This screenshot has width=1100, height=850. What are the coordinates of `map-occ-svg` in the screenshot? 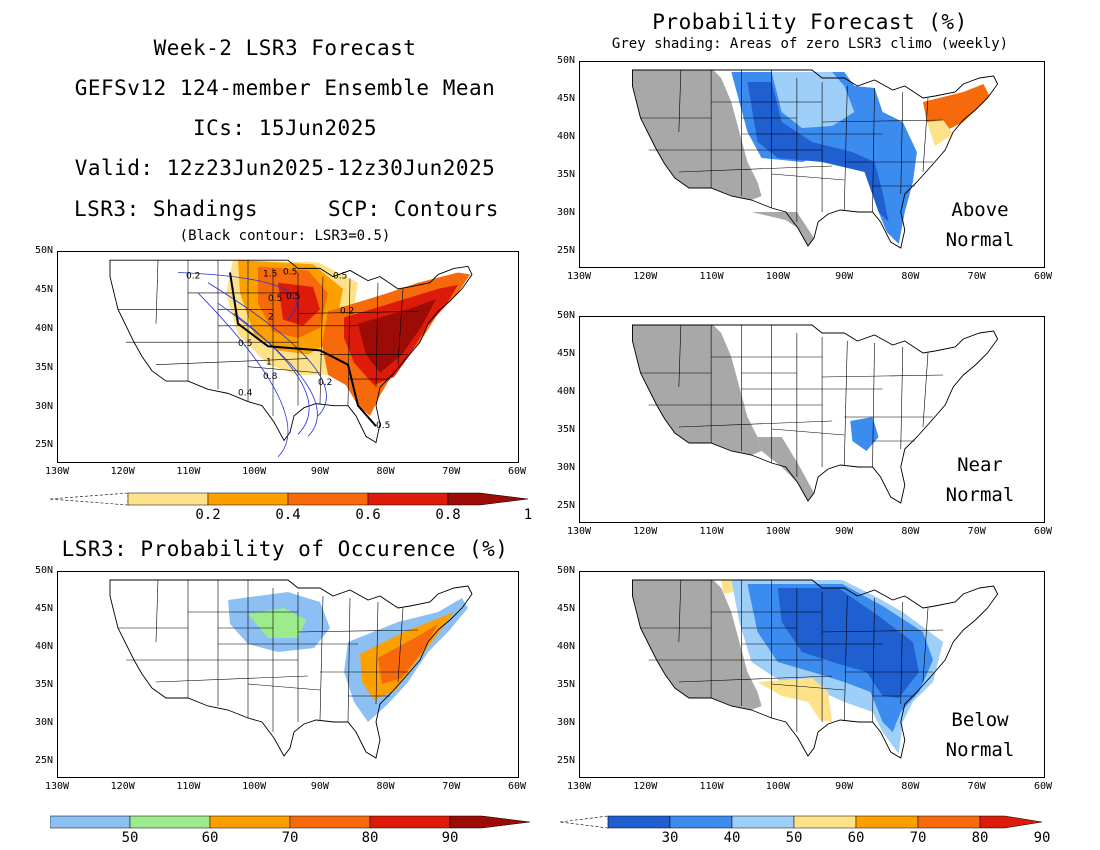 It's located at (291, 669).